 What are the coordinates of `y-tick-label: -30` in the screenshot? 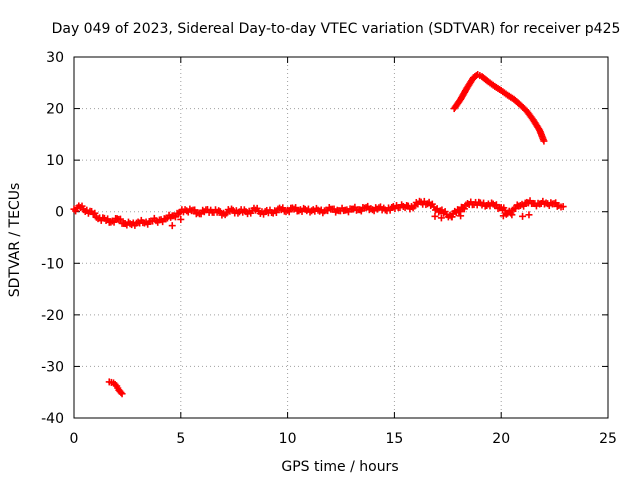 It's located at (52, 367).